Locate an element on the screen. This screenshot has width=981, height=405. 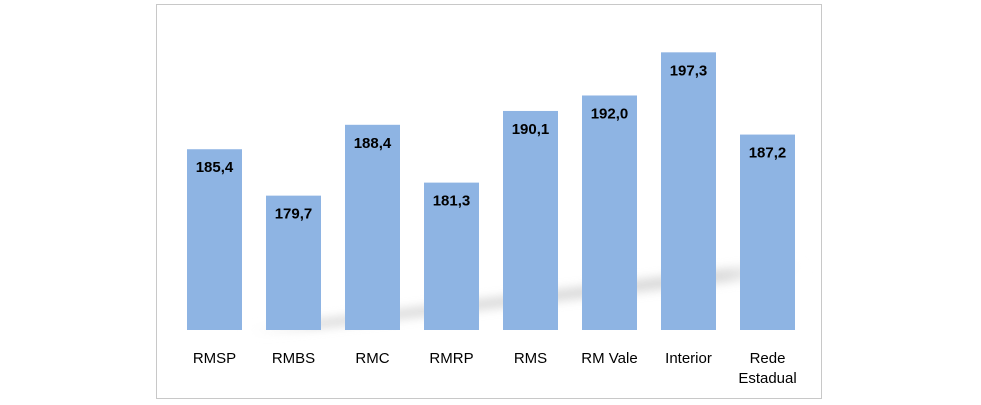
bar-rmbs is located at coordinates (293, 262).